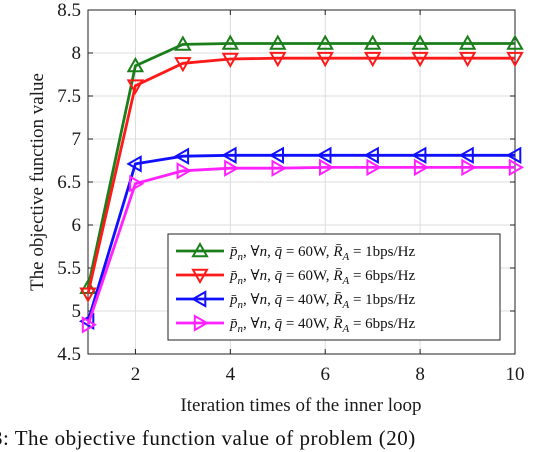  I want to click on legend-label: p̄n, ∀n, q̄ = 60W, R̄A = 1bps/Hz, so click(322, 253).